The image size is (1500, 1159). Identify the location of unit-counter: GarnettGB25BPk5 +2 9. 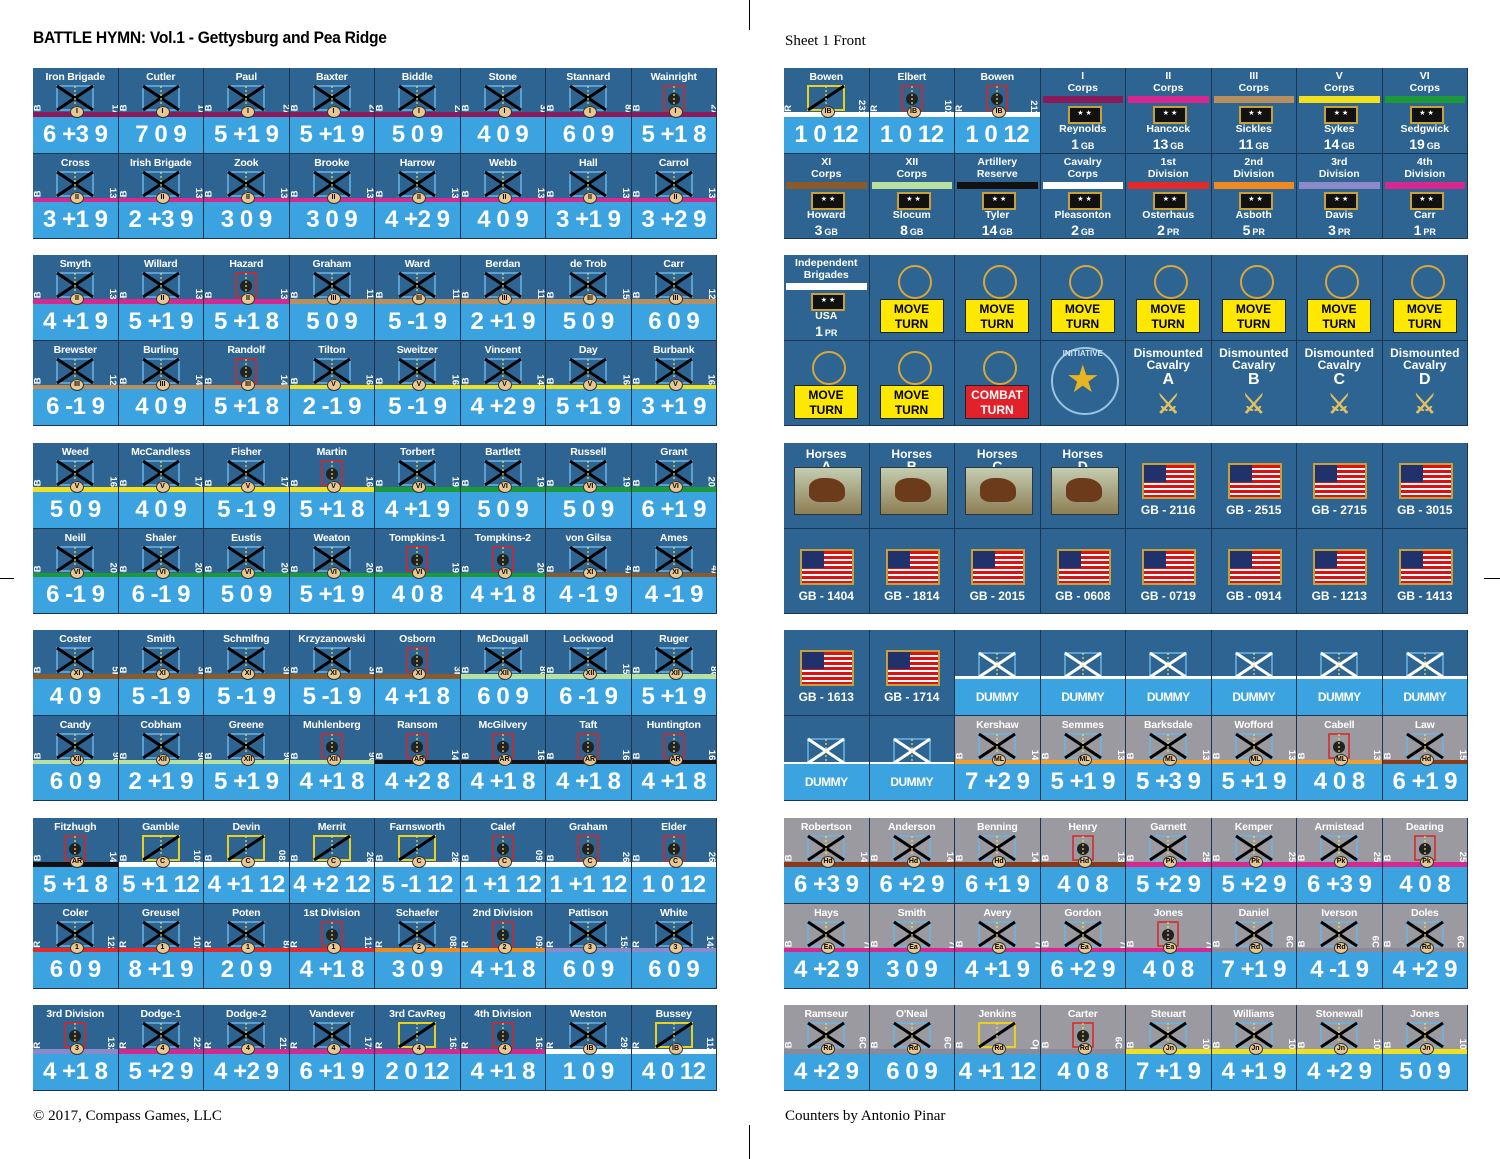
(1169, 861).